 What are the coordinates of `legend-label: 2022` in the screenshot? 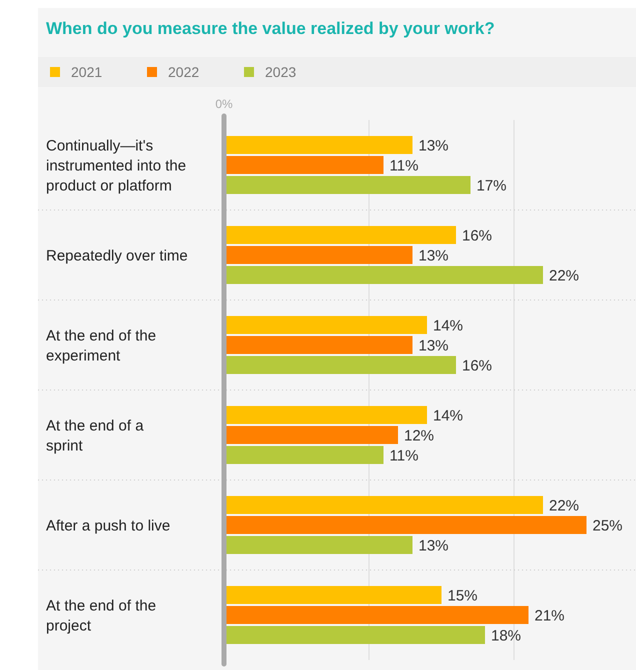 It's located at (184, 72).